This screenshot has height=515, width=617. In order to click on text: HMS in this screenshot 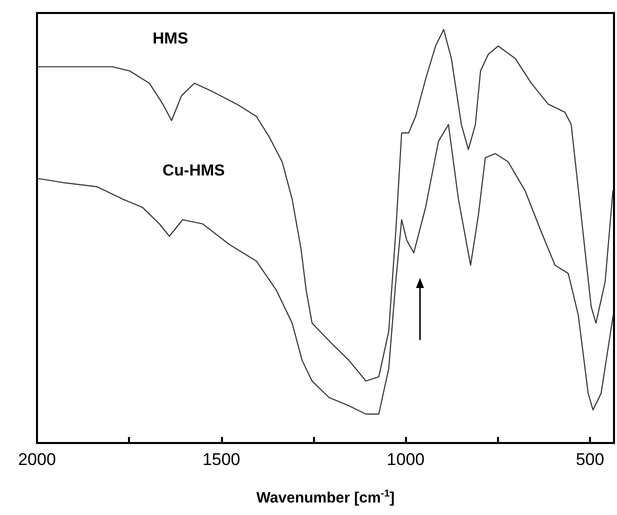, I will do `click(170, 39)`.